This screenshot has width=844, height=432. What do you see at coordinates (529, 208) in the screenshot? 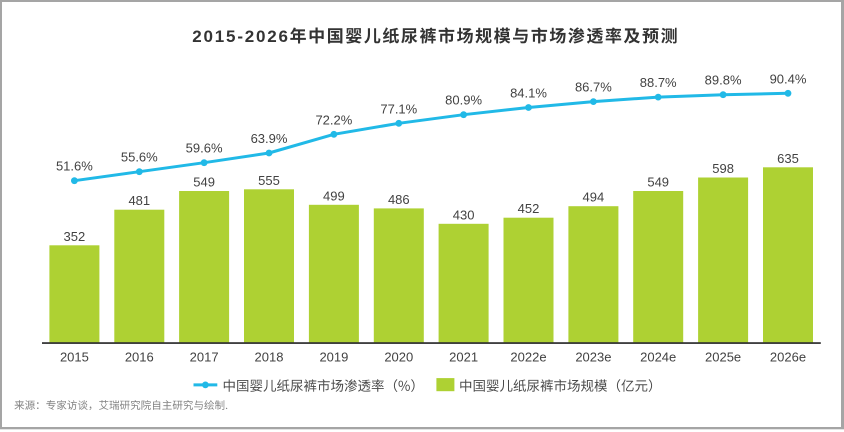
I see `svg-text: 452` at bounding box center [529, 208].